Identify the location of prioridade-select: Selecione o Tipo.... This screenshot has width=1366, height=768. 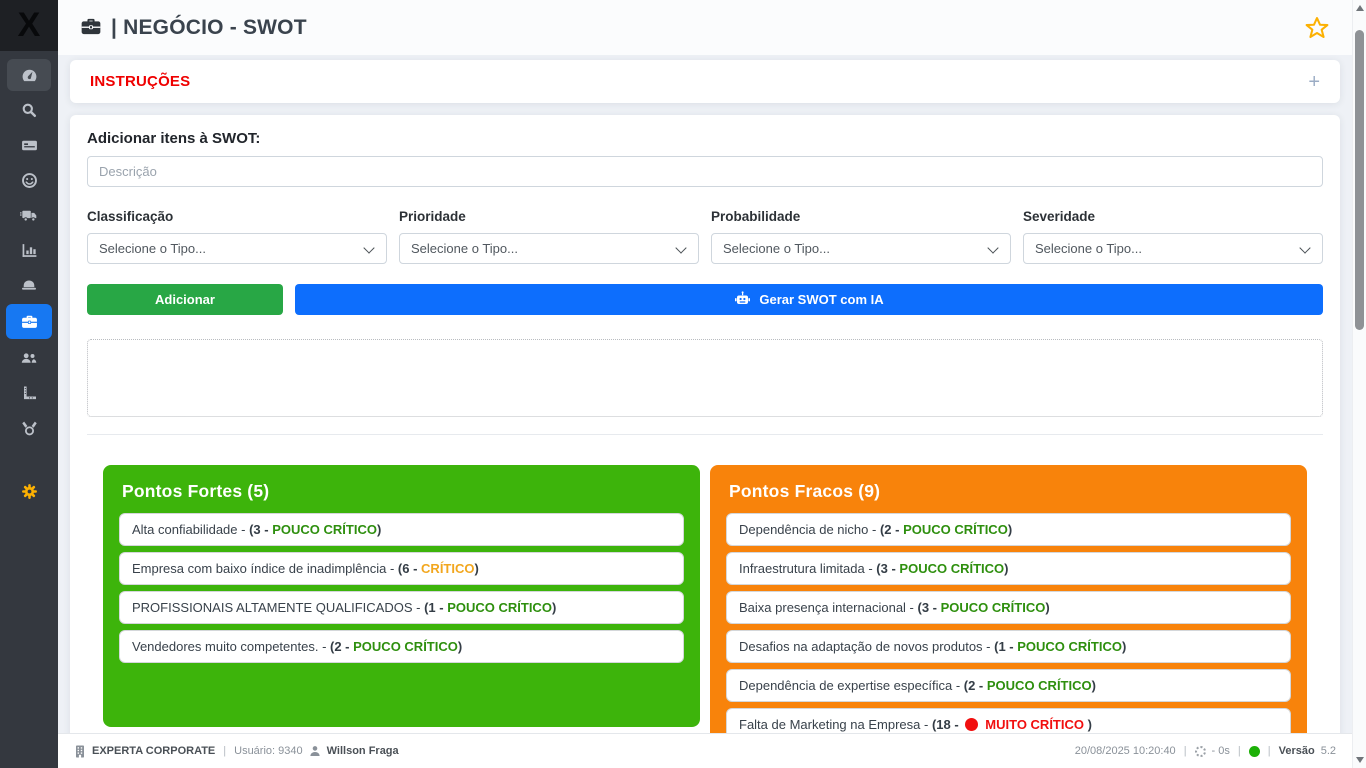
(549, 248).